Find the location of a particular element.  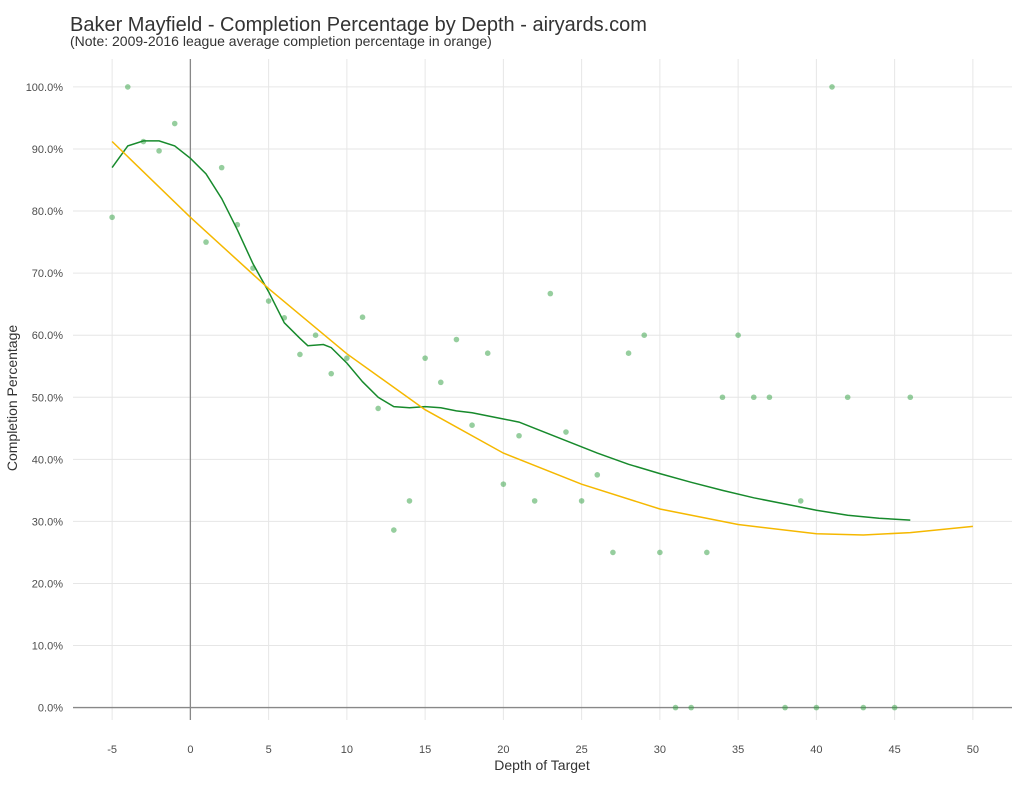

x-tick-label: 30 is located at coordinates (660, 750).